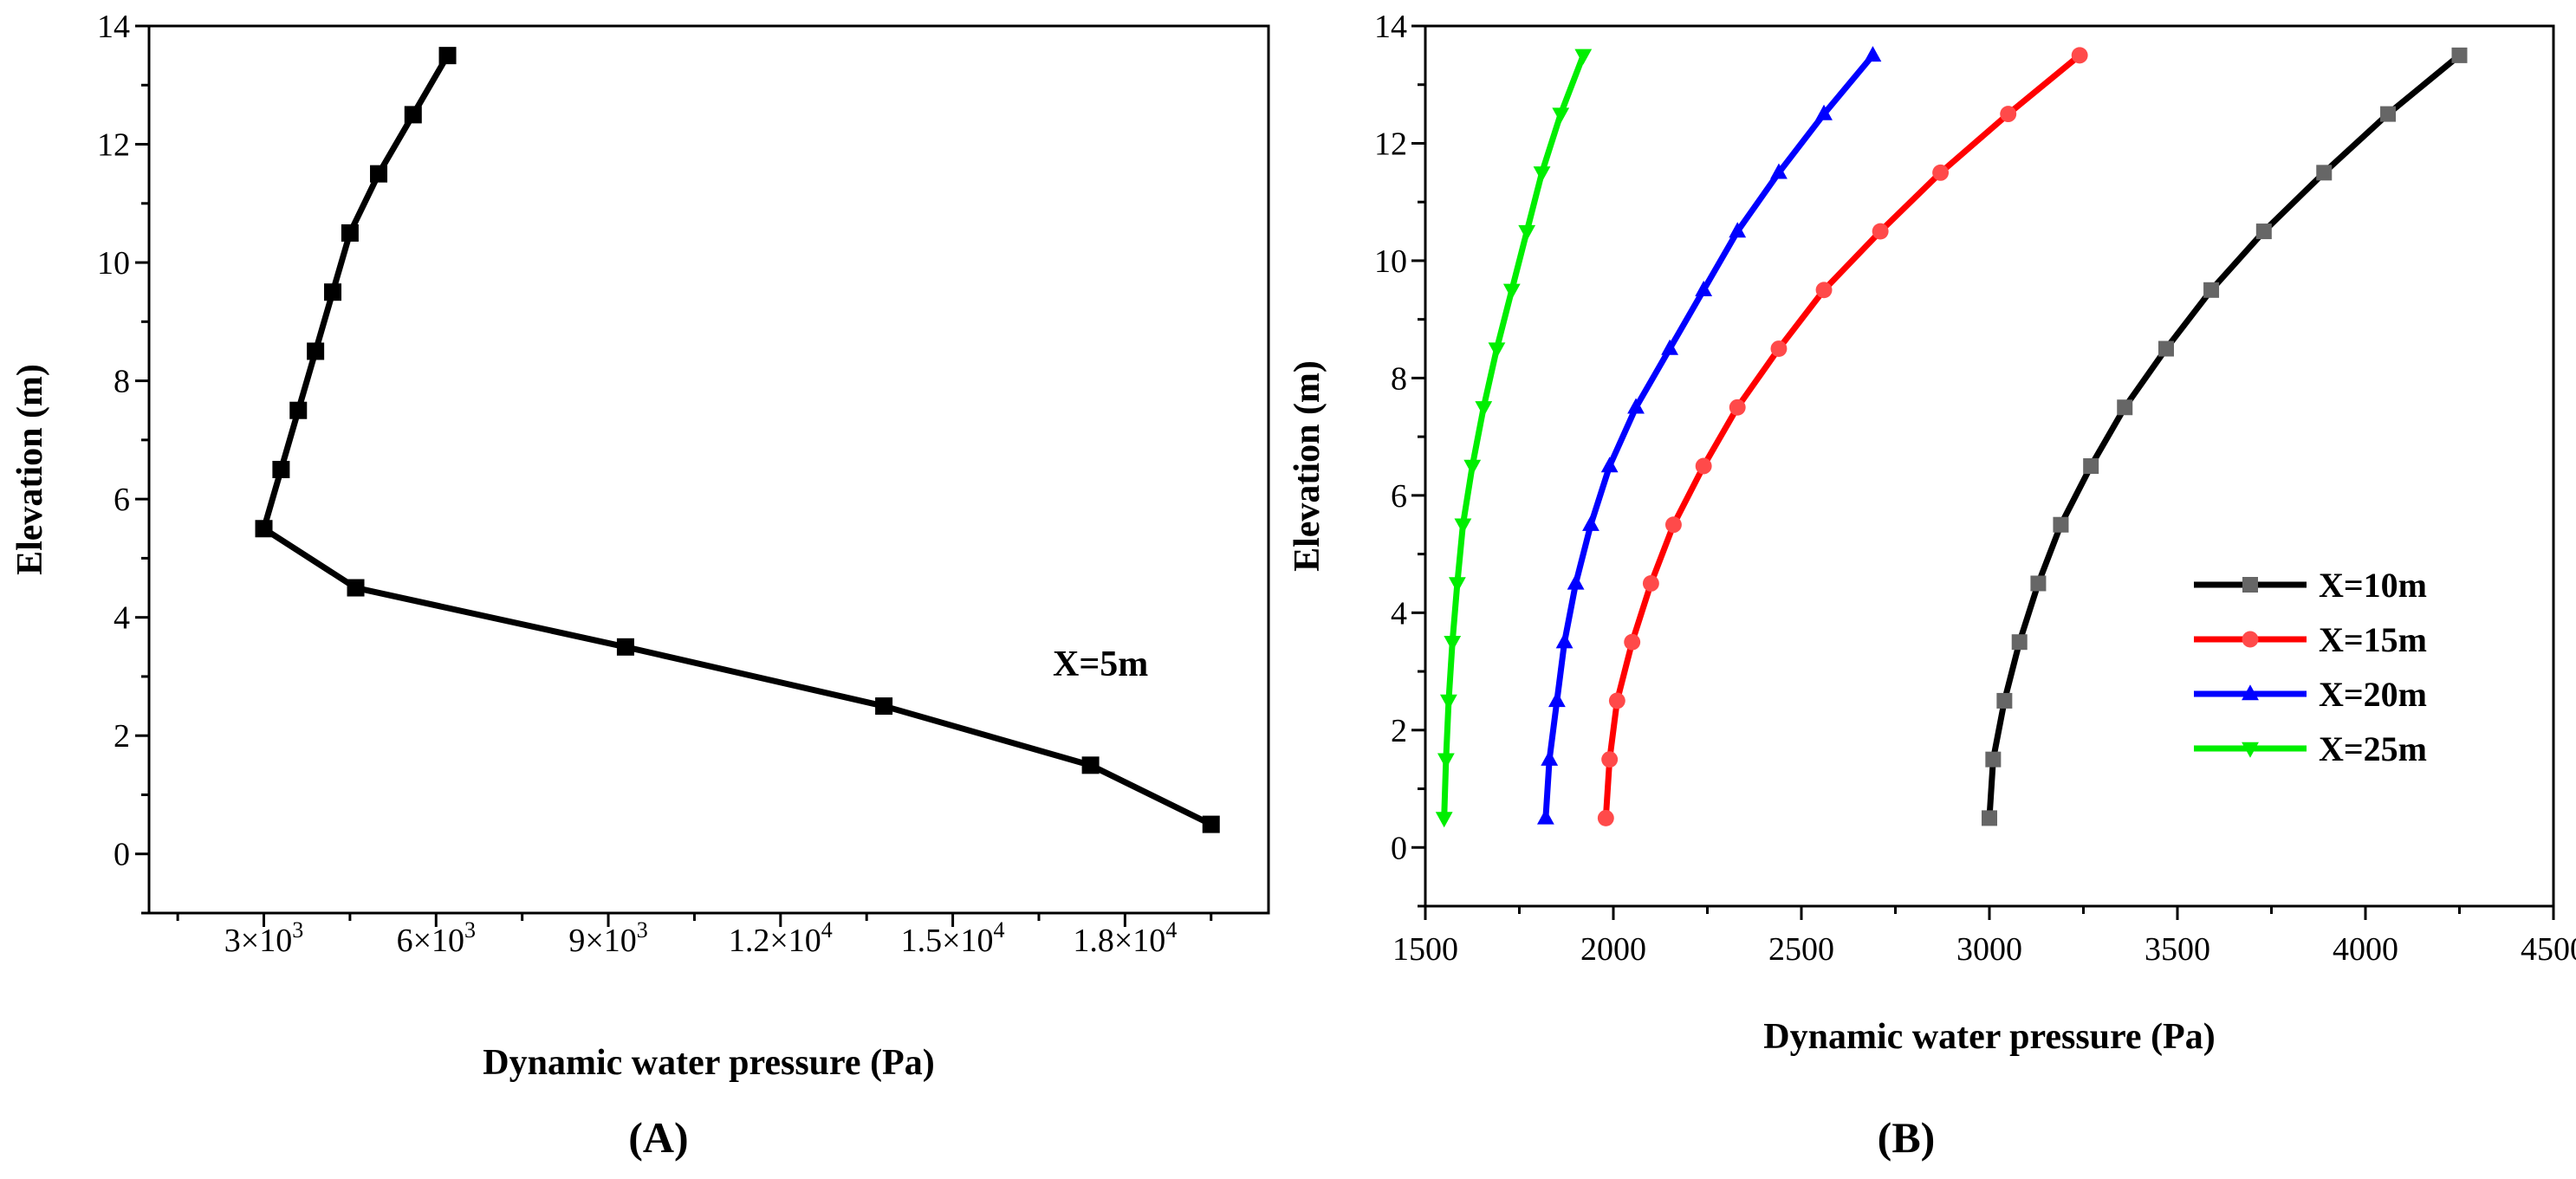  Describe the element at coordinates (2177, 949) in the screenshot. I see `chart-b-x-tick-label: 3500` at that location.